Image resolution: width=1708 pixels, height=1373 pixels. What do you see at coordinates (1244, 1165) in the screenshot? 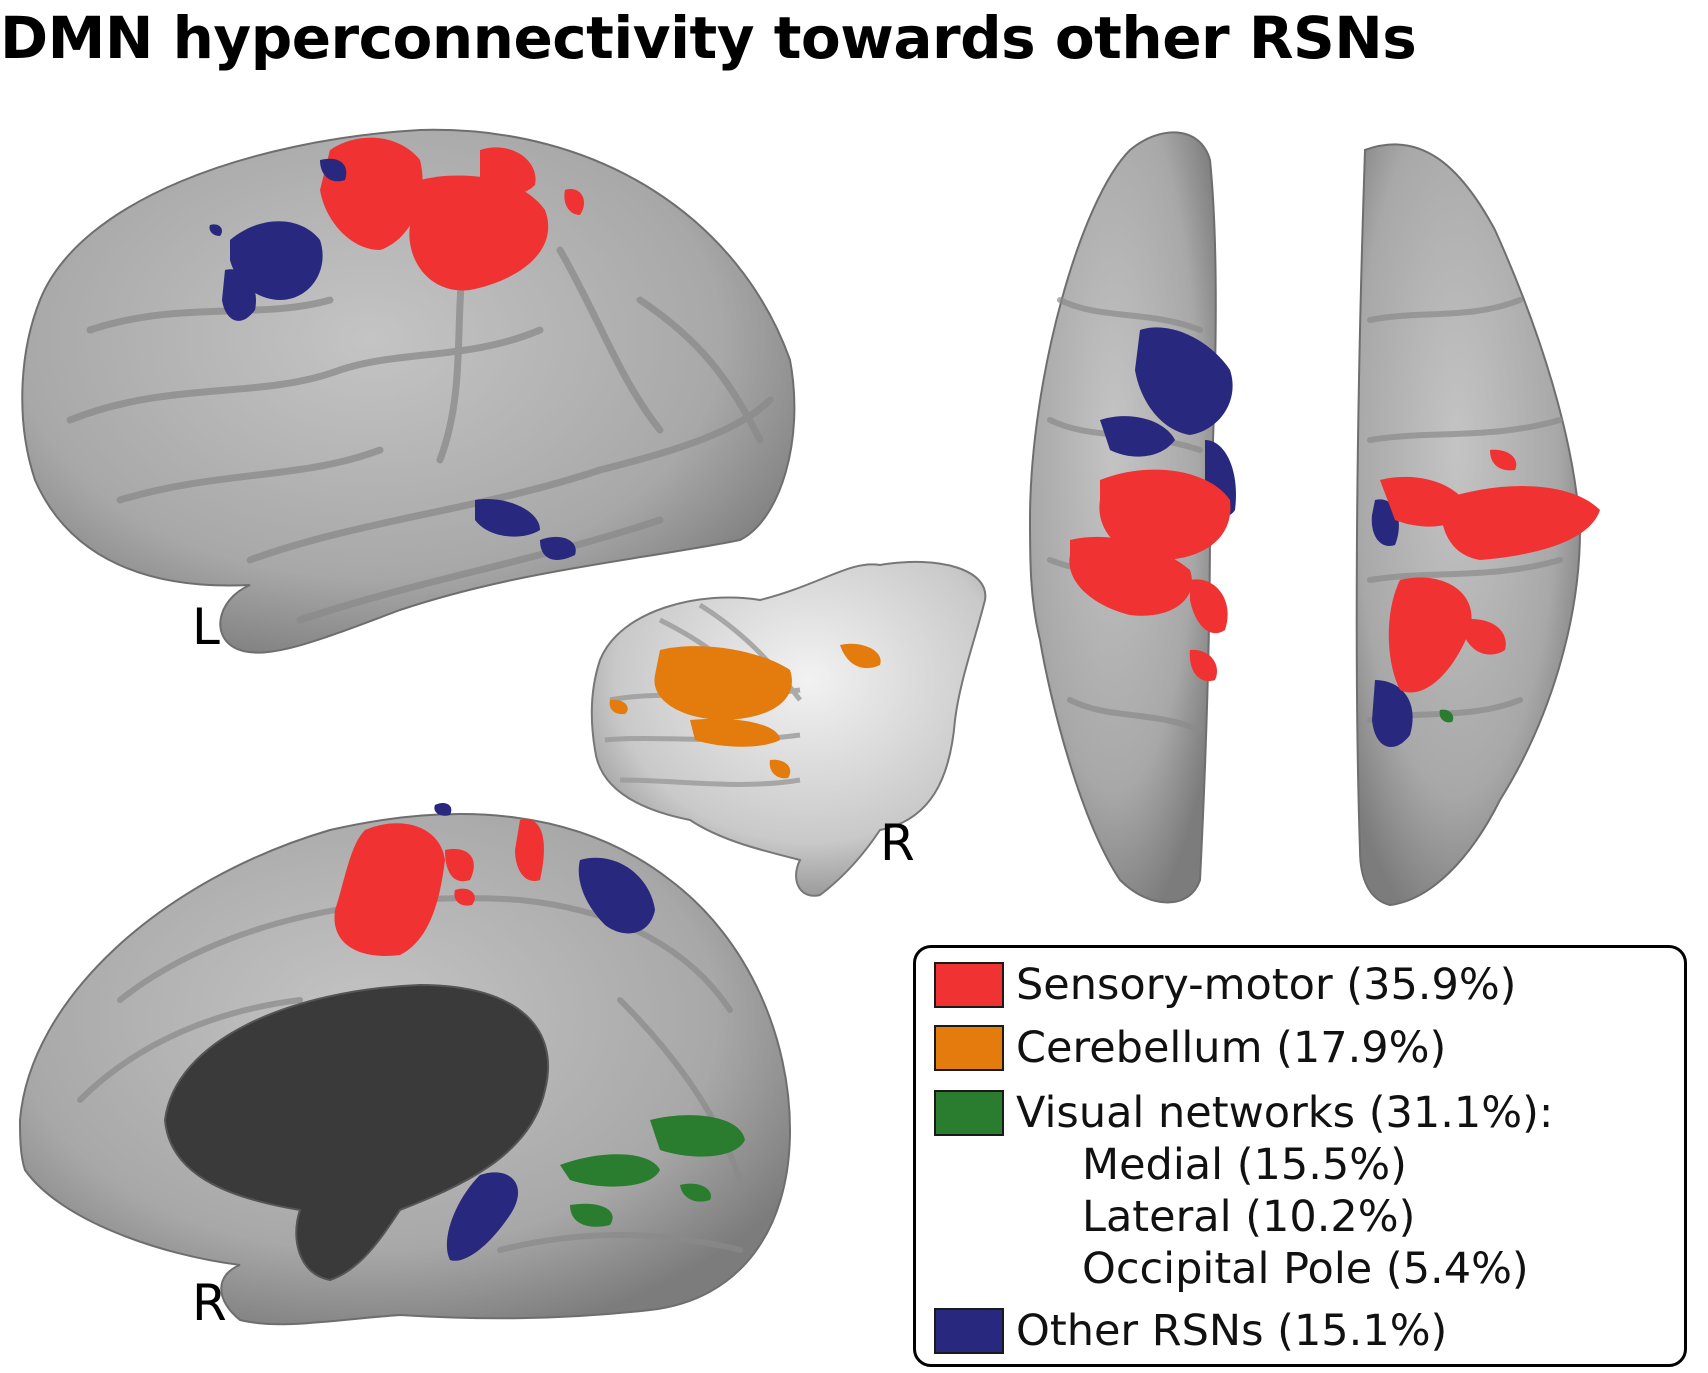
I see `legend-subitem-medial: Medial (15.5%)` at bounding box center [1244, 1165].